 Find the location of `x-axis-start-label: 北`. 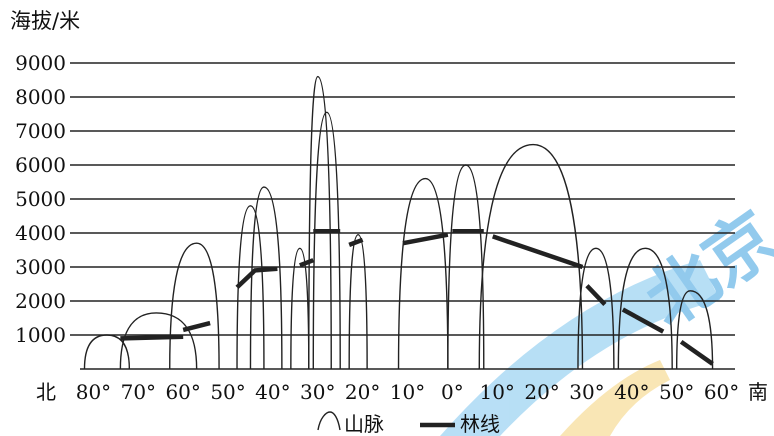

x-axis-start-label: 北 is located at coordinates (46, 392).